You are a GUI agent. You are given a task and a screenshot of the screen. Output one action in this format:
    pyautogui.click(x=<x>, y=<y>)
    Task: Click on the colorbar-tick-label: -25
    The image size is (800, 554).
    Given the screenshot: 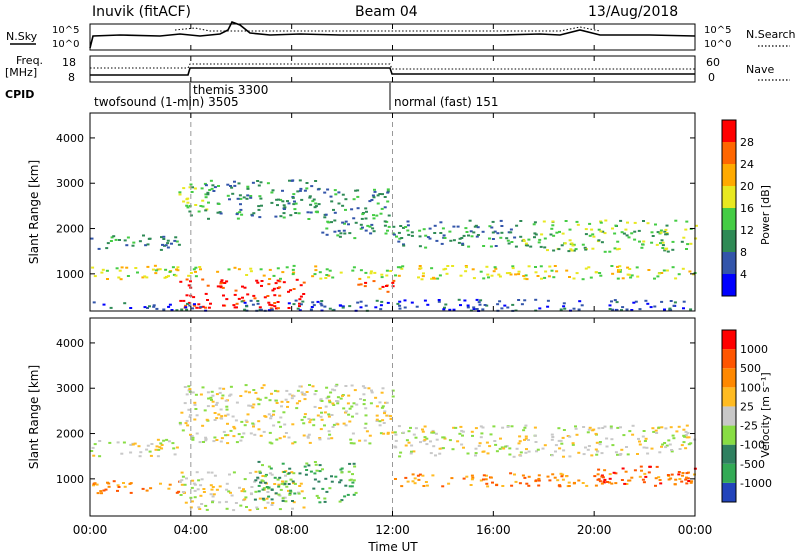 What is the action you would take?
    pyautogui.click(x=749, y=426)
    